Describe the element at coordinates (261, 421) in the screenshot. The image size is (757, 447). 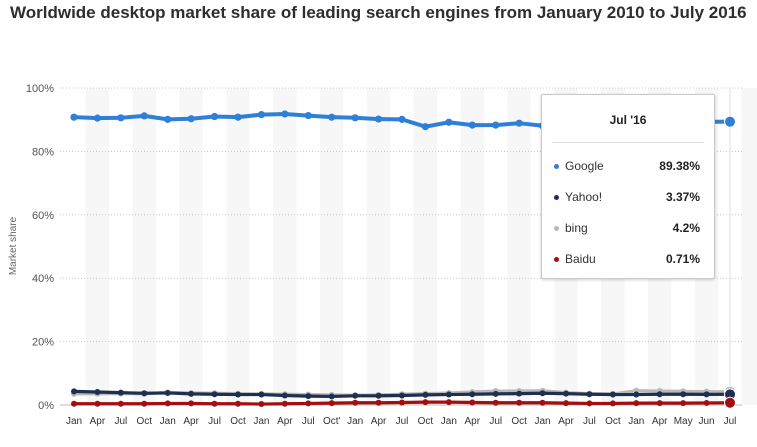
I see `x-tick-label: Jan` at that location.